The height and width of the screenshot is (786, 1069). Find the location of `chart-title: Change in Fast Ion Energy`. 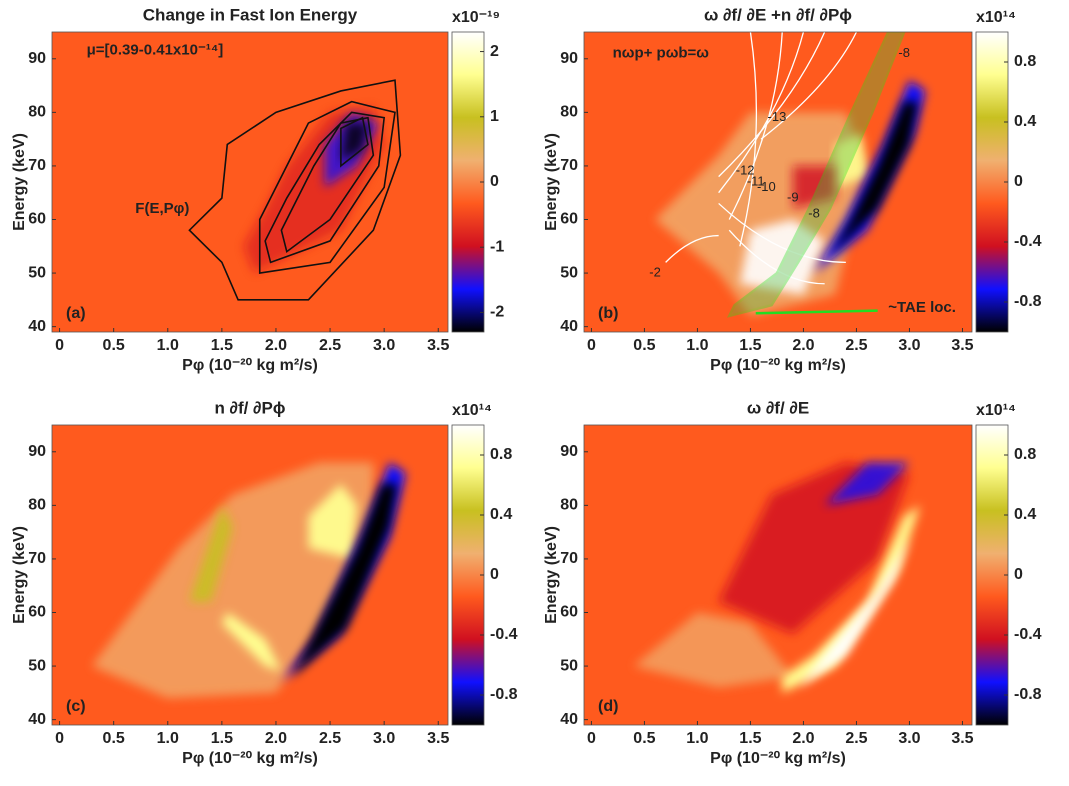

chart-title: Change in Fast Ion Energy is located at coordinates (250, 14).